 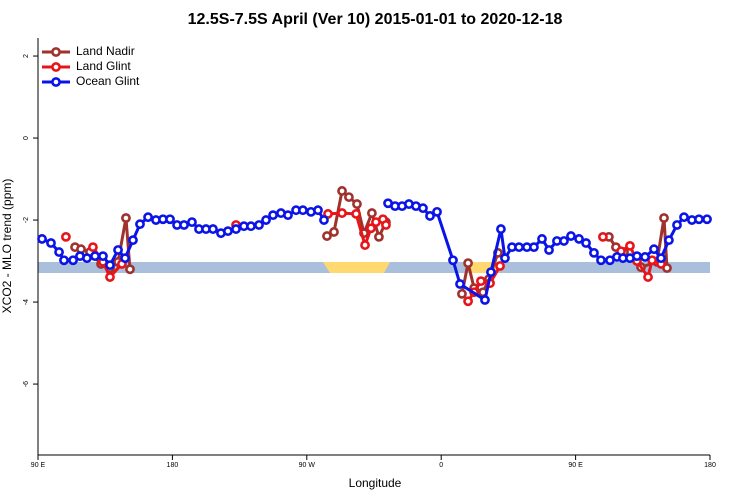 What do you see at coordinates (26, 56) in the screenshot?
I see `y-tick-label: 2` at bounding box center [26, 56].